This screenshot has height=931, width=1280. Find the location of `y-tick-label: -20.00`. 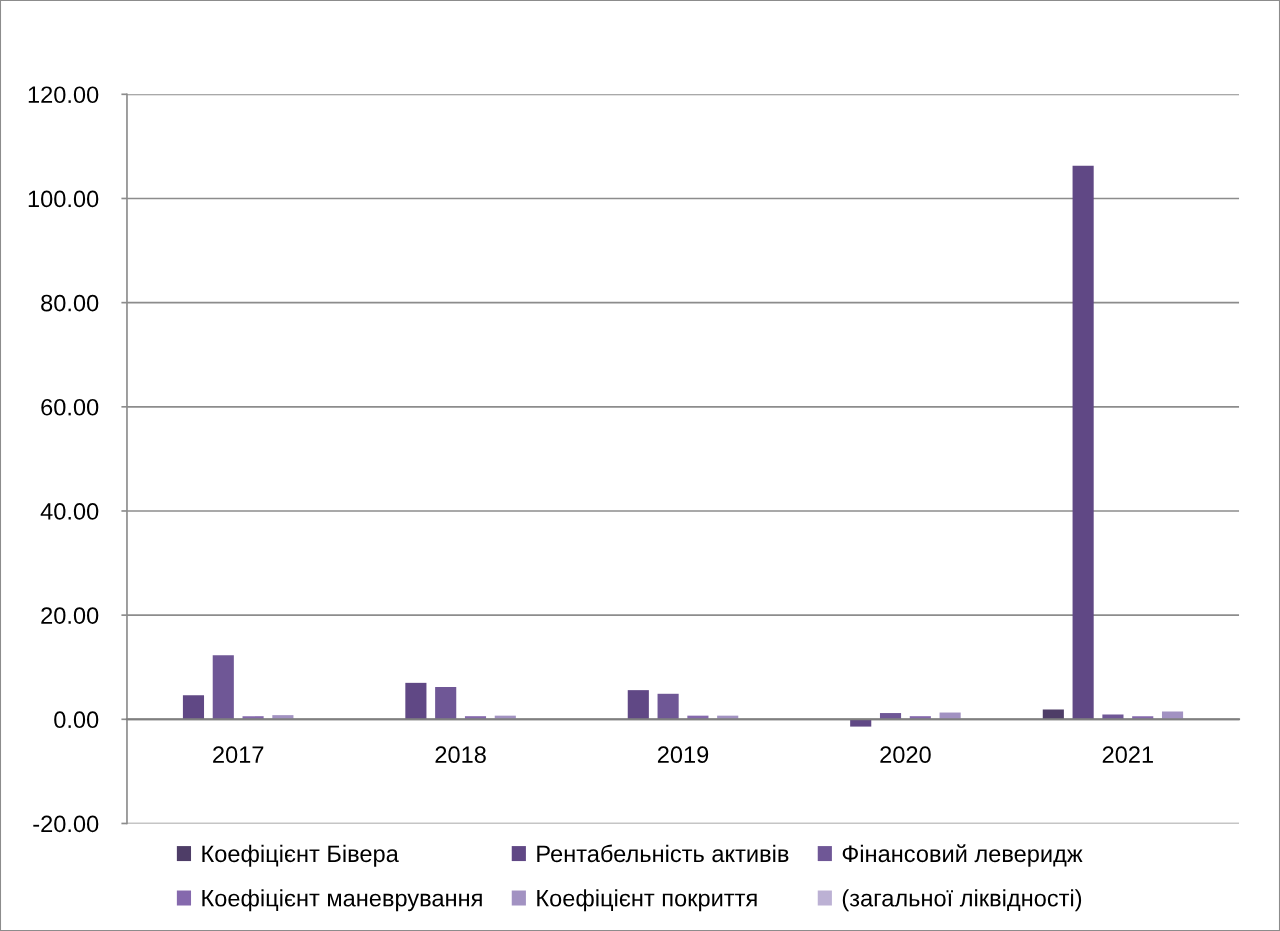

y-tick-label: -20.00 is located at coordinates (66, 824).